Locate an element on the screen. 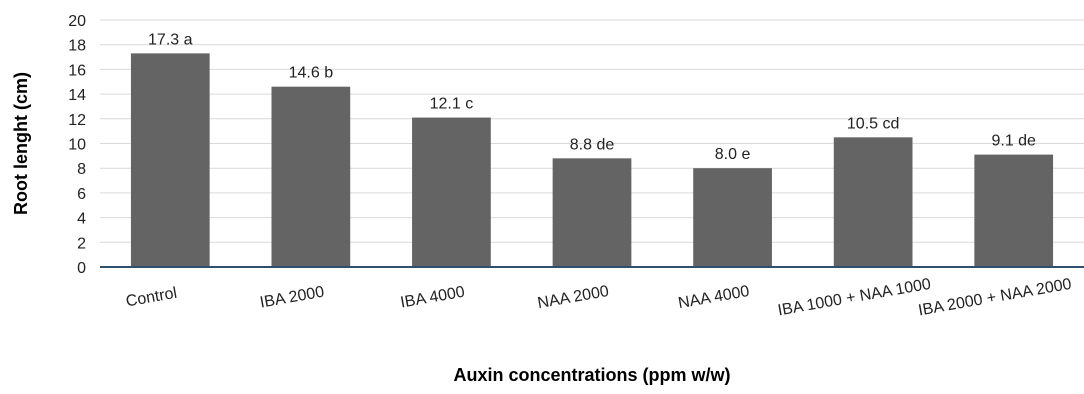  y-tick-label: 12 is located at coordinates (77, 120).